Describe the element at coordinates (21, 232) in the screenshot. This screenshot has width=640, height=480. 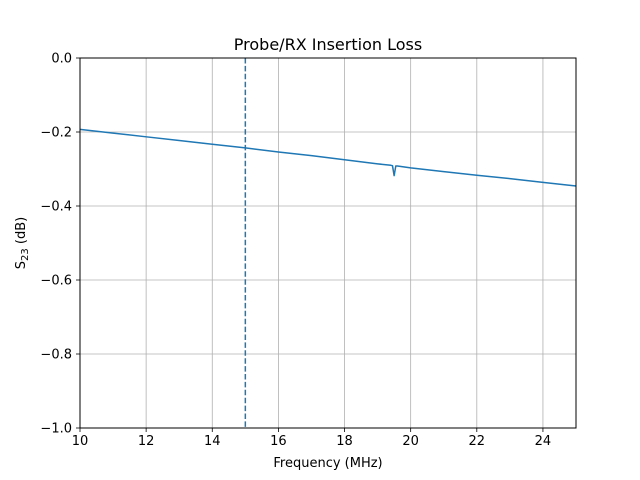
I see `y-axis-label-unit: (dB)` at that location.